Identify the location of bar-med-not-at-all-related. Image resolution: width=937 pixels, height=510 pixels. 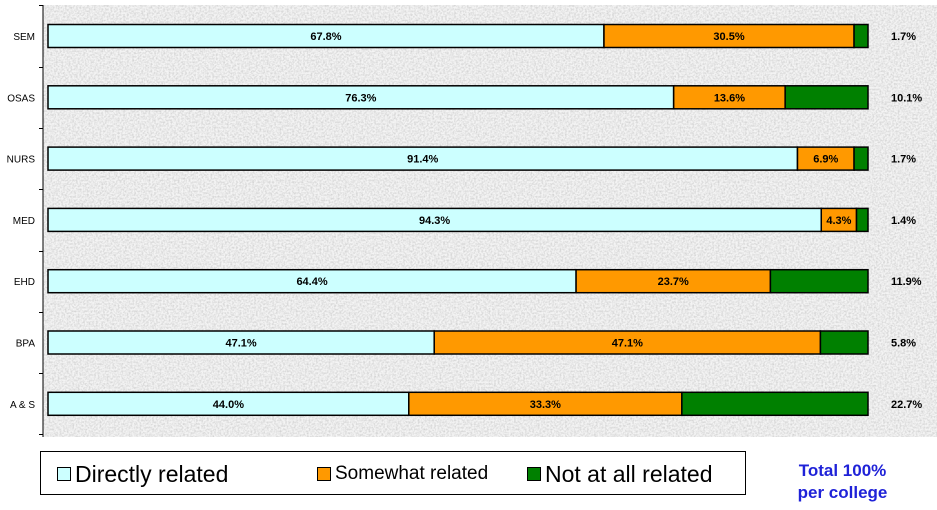
(862, 220).